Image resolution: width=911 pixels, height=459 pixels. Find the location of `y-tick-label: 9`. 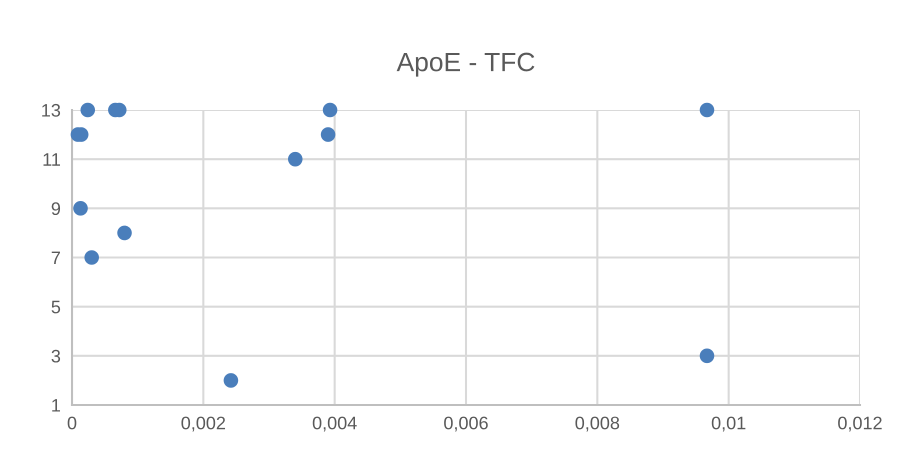

y-tick-label: 9 is located at coordinates (56, 209).